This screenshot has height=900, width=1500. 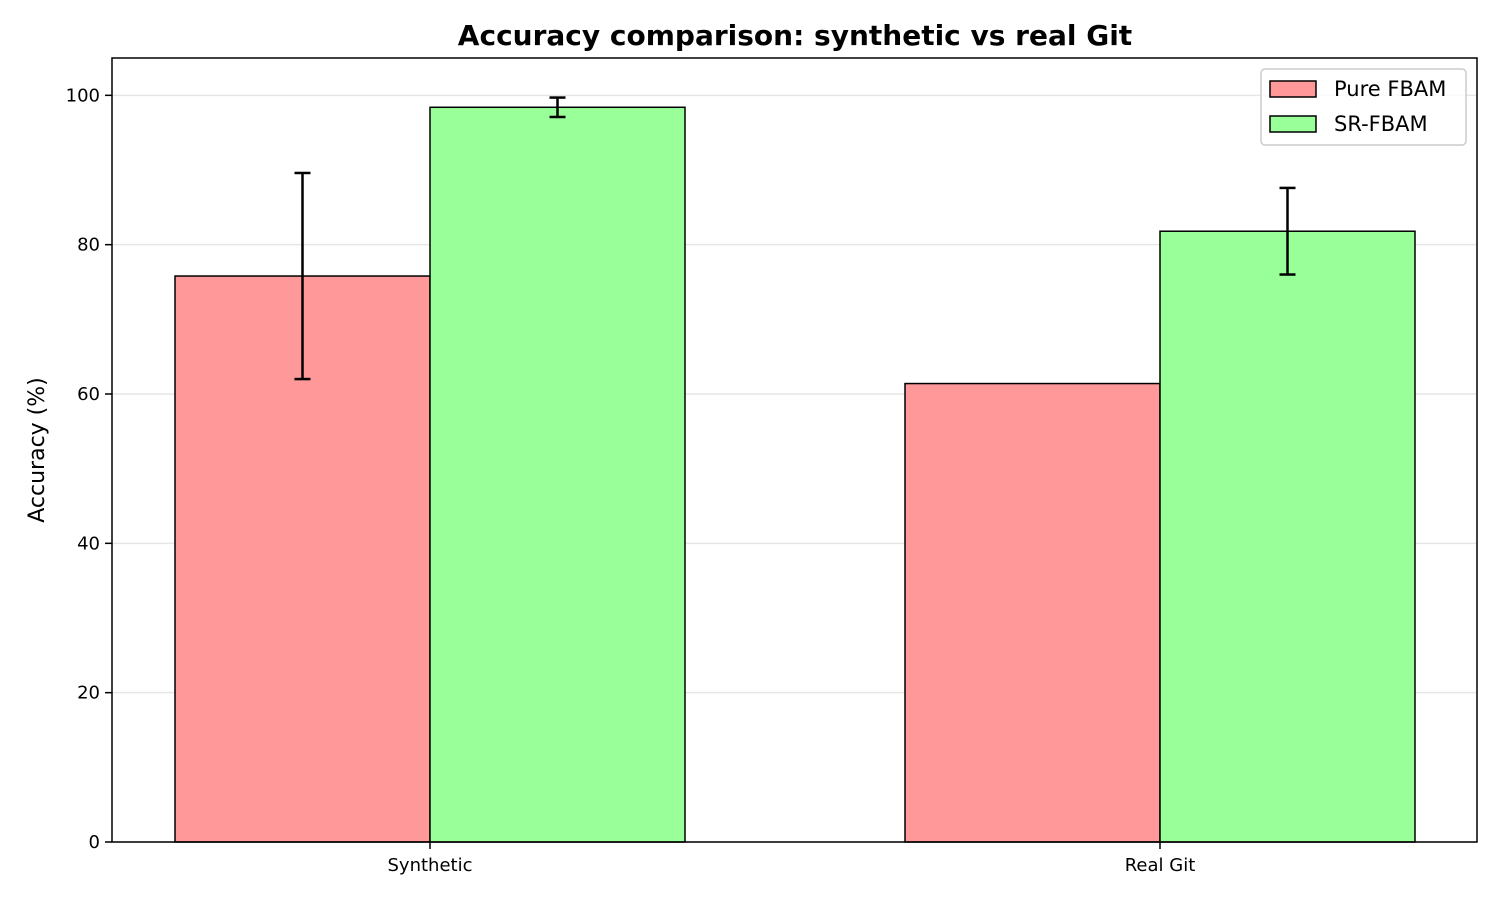 I want to click on y-axis-label: Accuracy (%), so click(x=37, y=450).